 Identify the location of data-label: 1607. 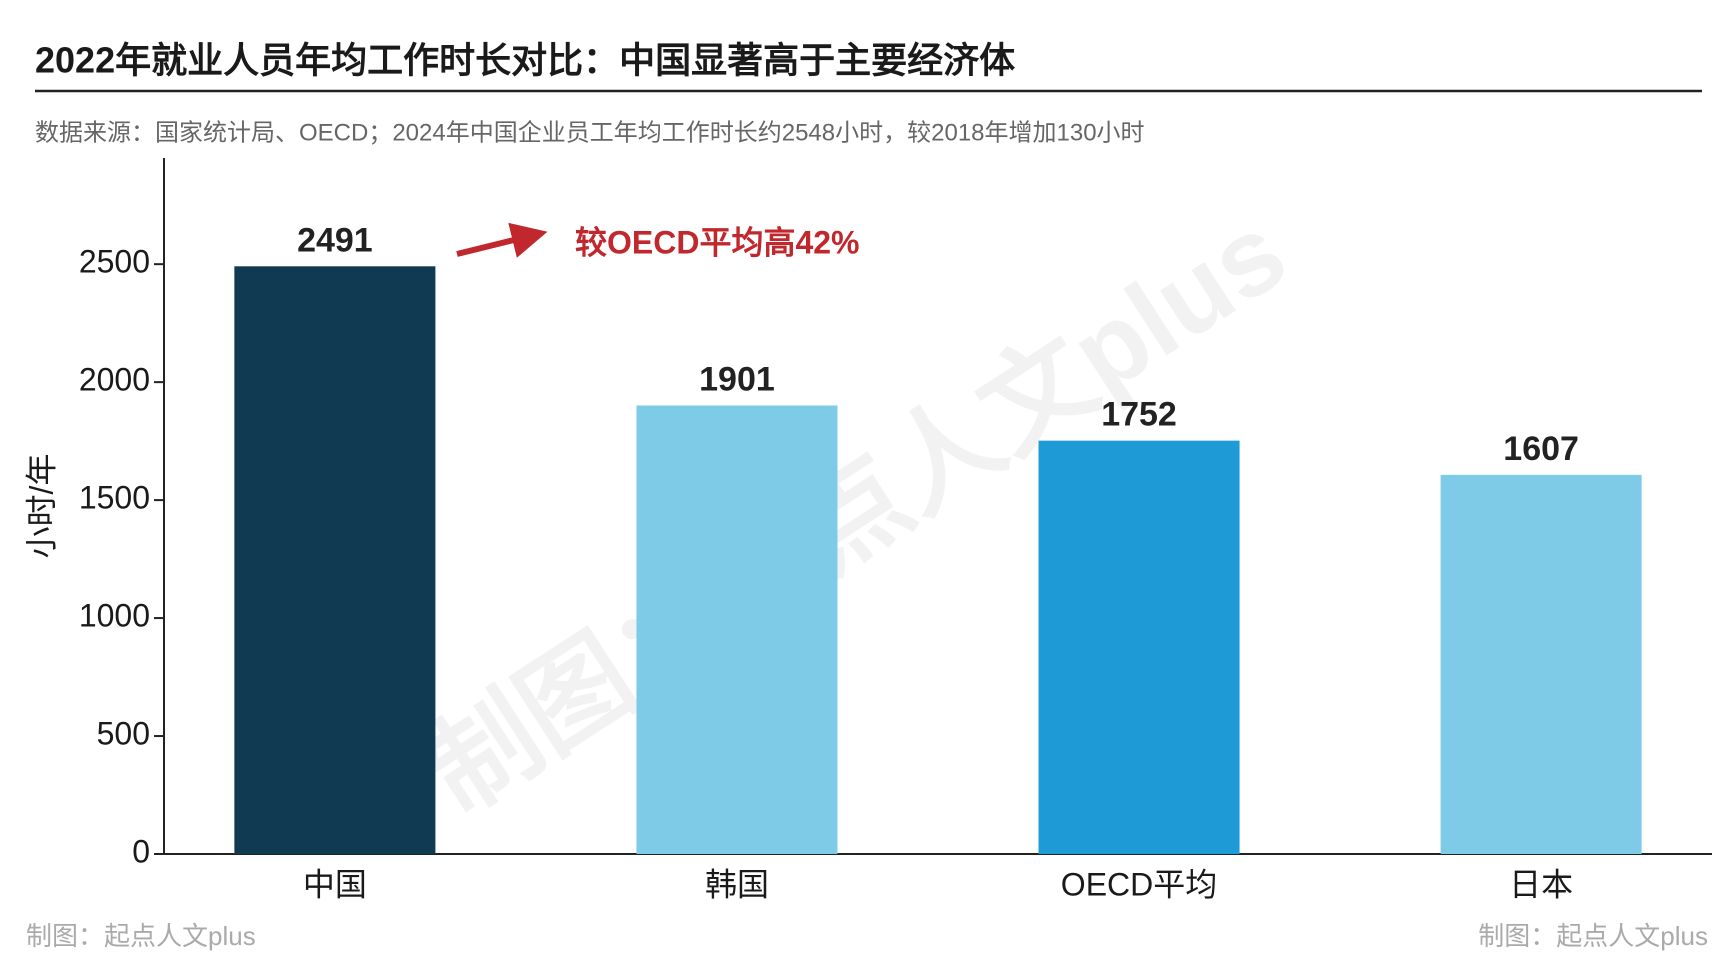
(1541, 449).